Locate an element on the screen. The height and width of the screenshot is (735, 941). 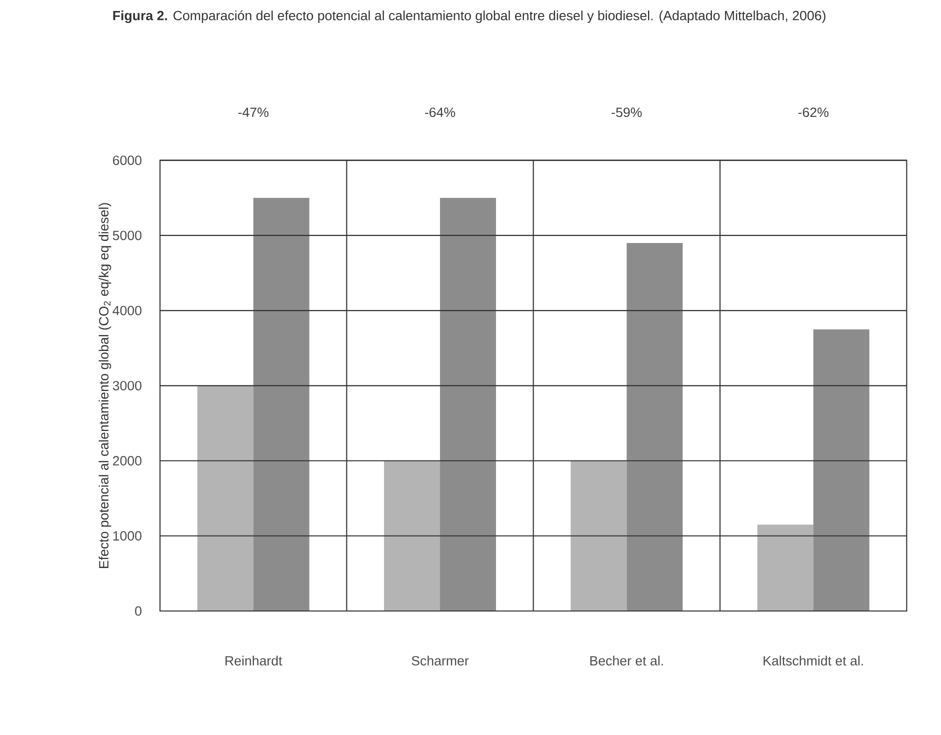
text: -47% is located at coordinates (253, 112).